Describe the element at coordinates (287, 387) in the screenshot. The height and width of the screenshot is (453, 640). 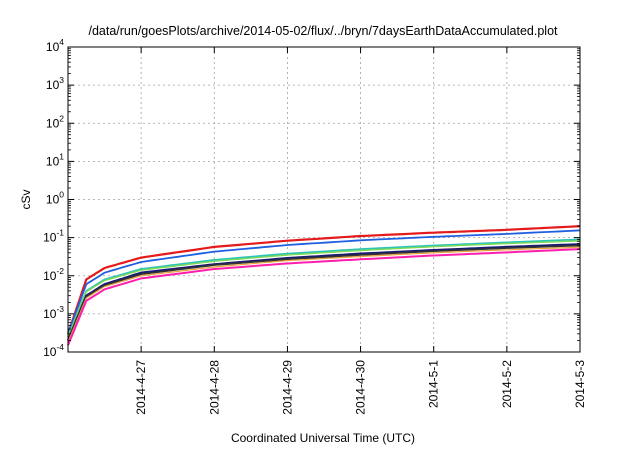
I see `x-tick-label: 2014-4-29` at that location.